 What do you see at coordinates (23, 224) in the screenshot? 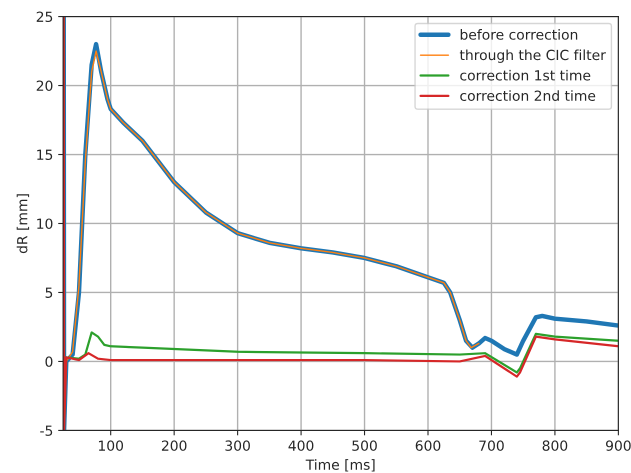
I see `y-axis-title: dR [mm]` at bounding box center [23, 224].